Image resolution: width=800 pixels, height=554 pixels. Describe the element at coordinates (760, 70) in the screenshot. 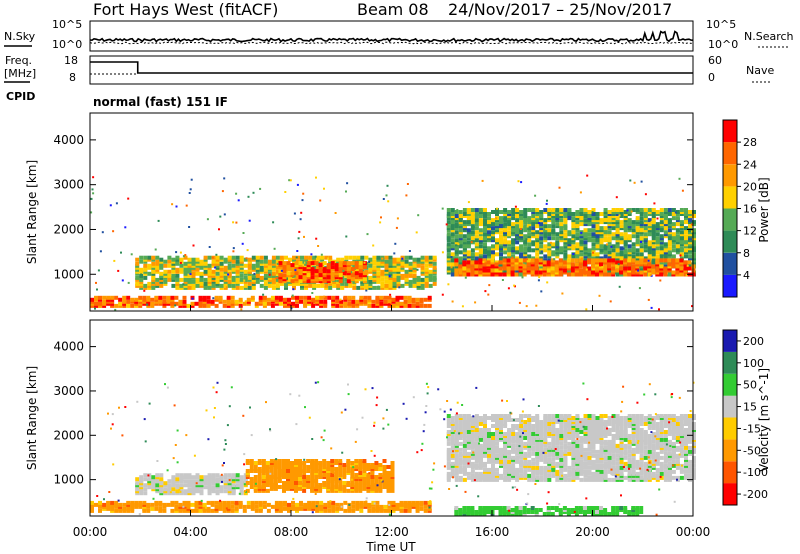

I see `nave-label: Nave` at that location.